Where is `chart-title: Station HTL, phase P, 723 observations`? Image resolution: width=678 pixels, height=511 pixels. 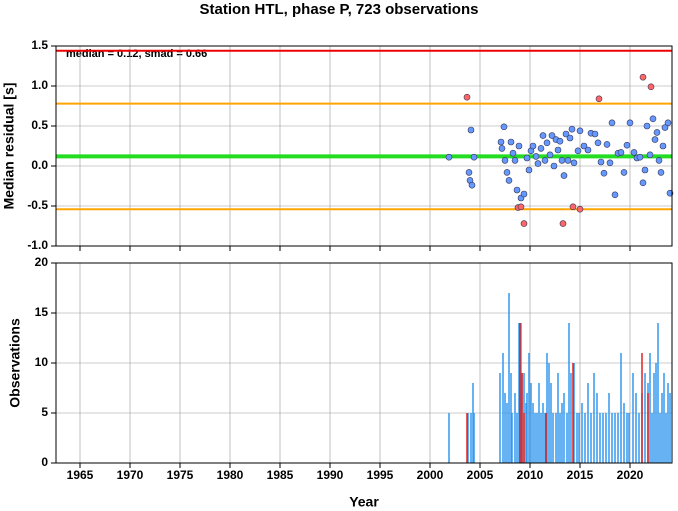 chart-title: Station HTL, phase P, 723 observations is located at coordinates (339, 9).